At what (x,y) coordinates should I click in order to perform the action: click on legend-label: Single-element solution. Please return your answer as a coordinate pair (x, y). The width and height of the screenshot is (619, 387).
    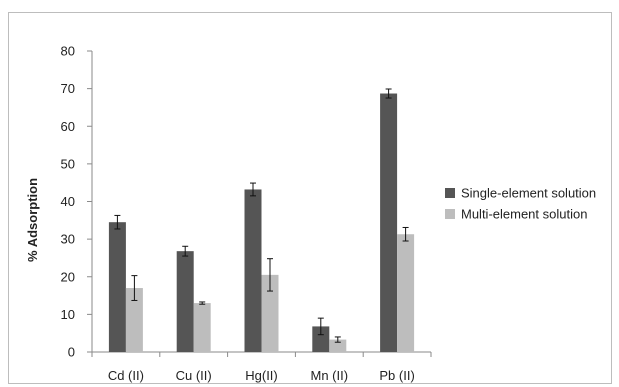
    Looking at the image, I should click on (528, 193).